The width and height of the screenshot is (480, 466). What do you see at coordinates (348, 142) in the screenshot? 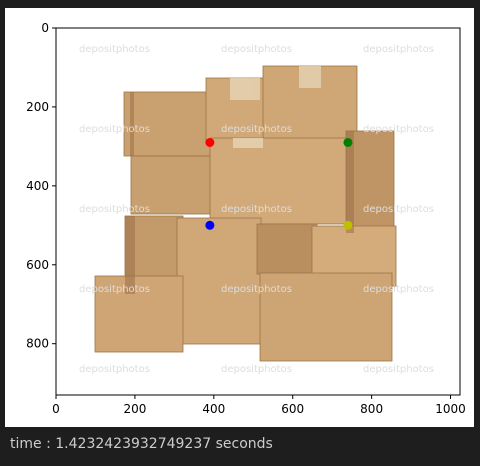
I see `green-point` at bounding box center [348, 142].